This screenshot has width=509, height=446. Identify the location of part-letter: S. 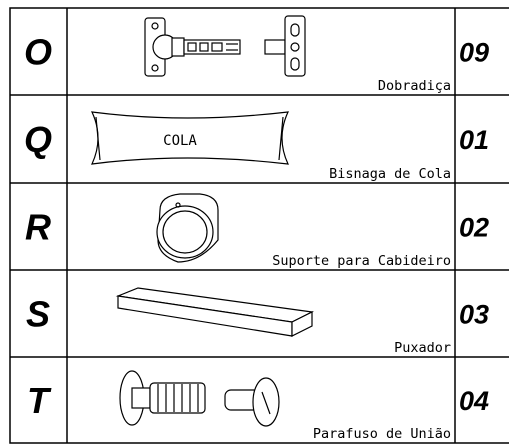
(38, 314).